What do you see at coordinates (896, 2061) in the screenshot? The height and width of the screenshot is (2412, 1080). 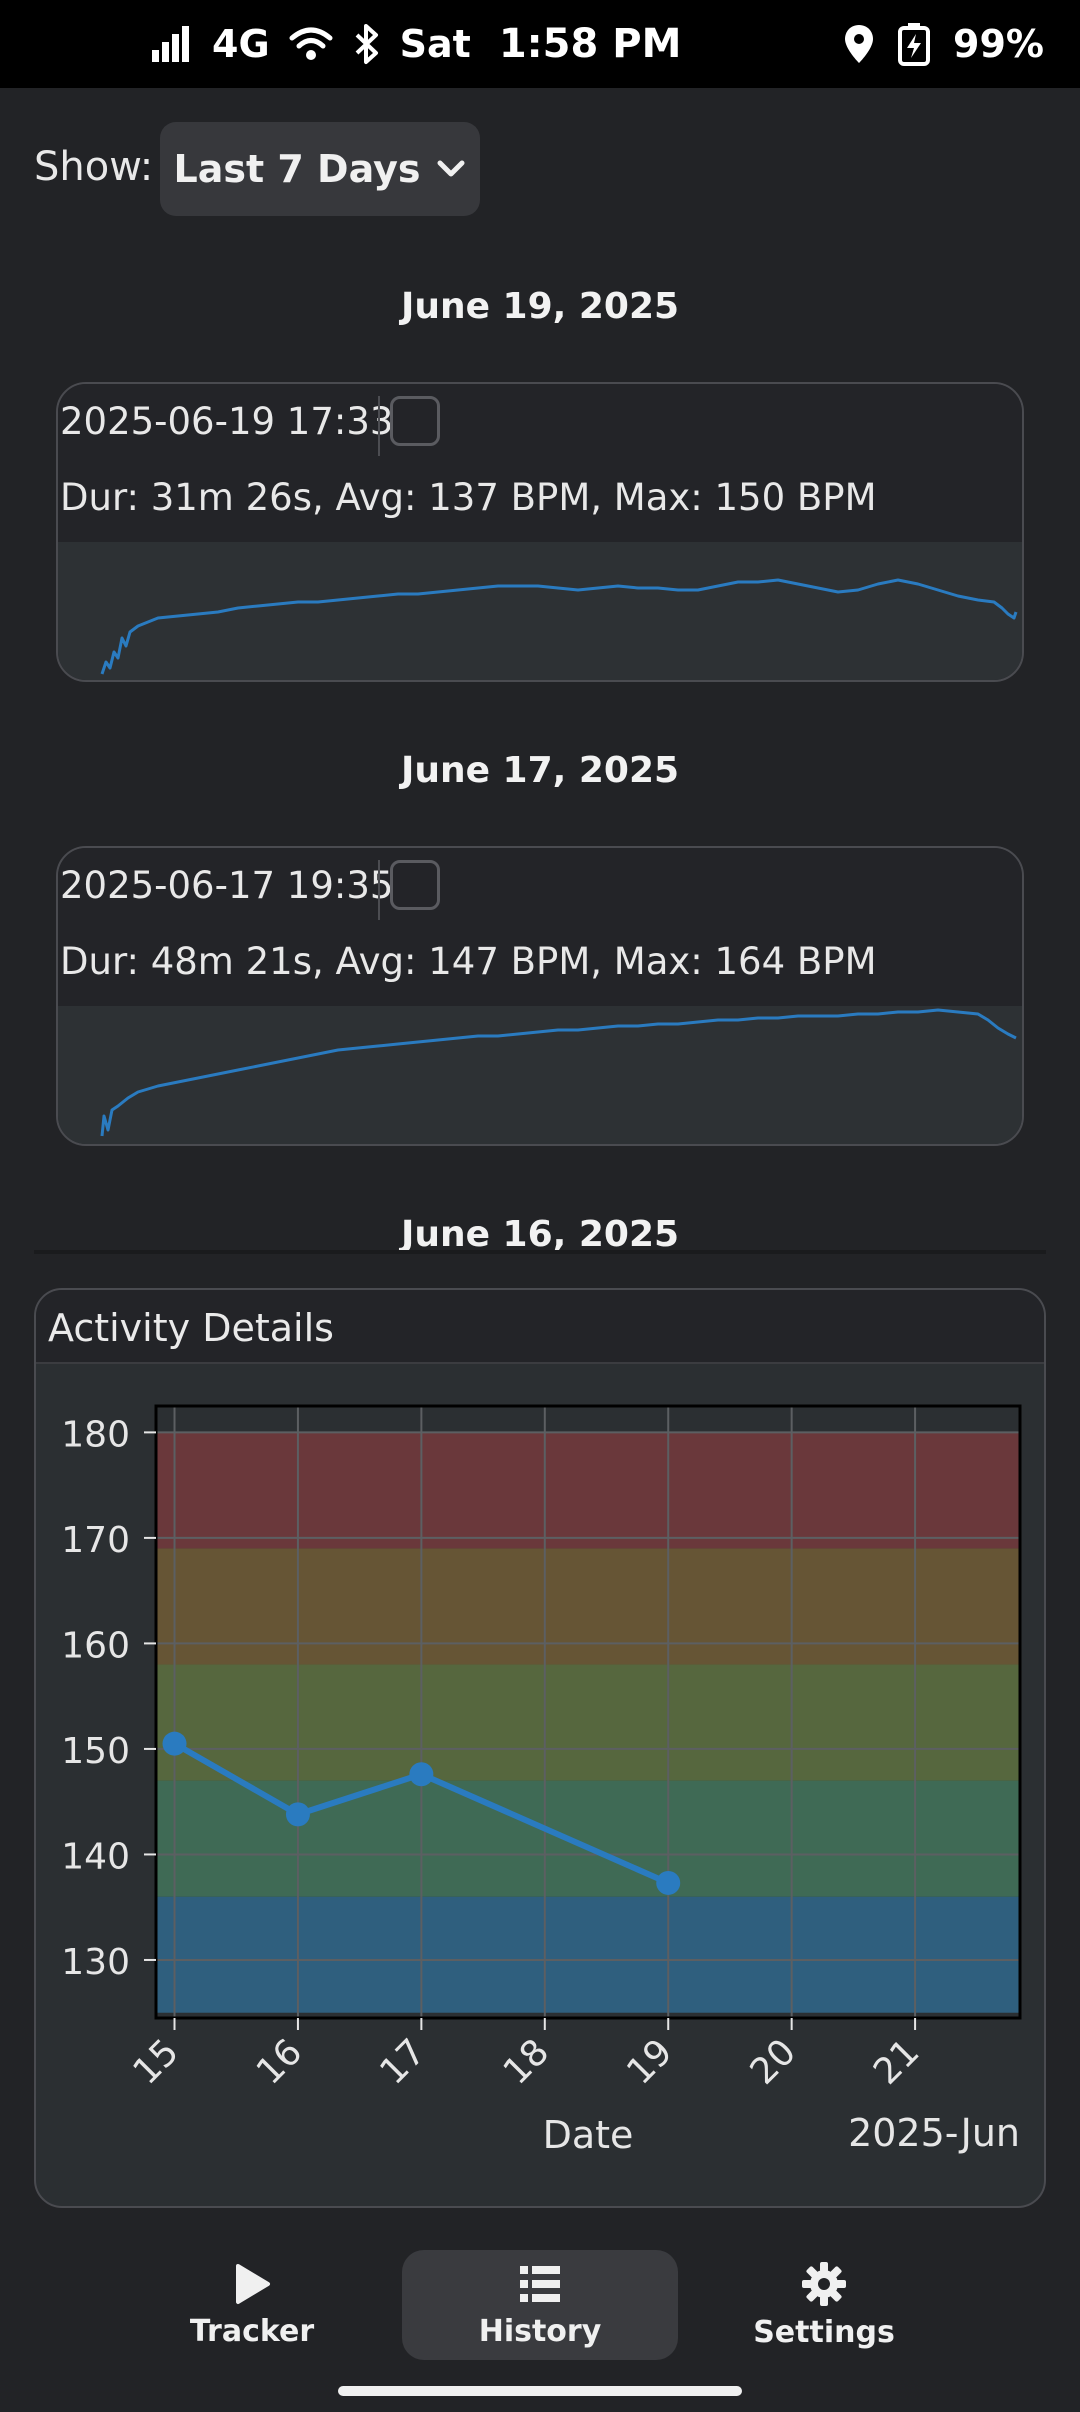 I see `x-tick-label: 21` at bounding box center [896, 2061].